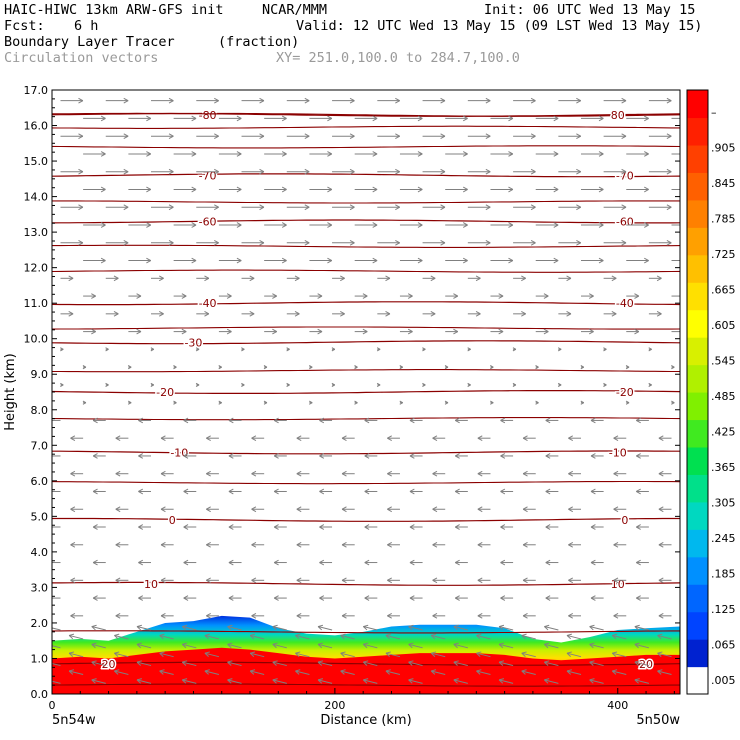  What do you see at coordinates (366, 482) in the screenshot?
I see `isoline` at bounding box center [366, 482].